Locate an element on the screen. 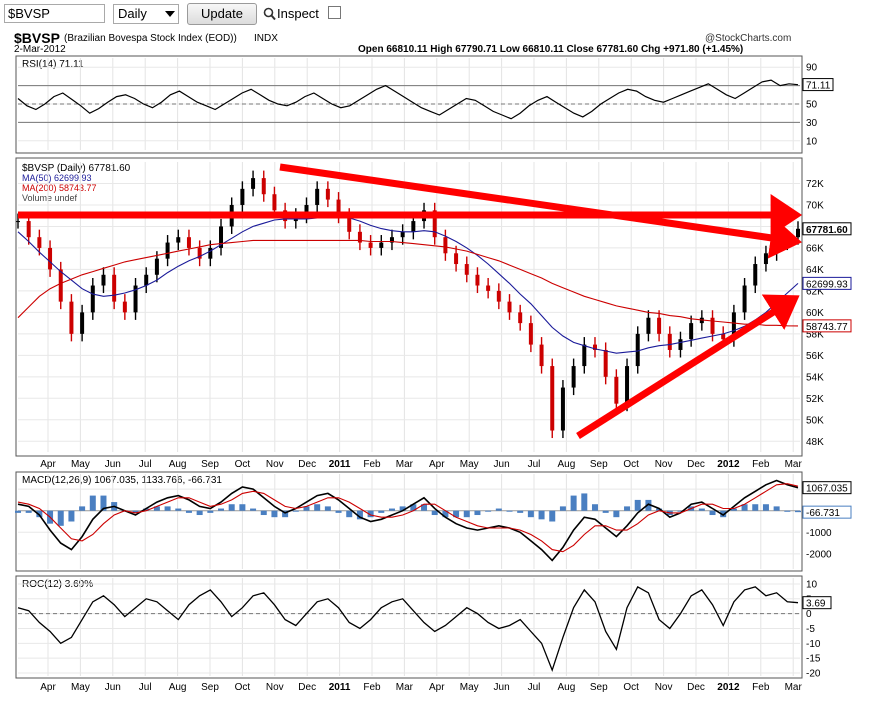 The height and width of the screenshot is (703, 872). symbol-input is located at coordinates (54, 13).